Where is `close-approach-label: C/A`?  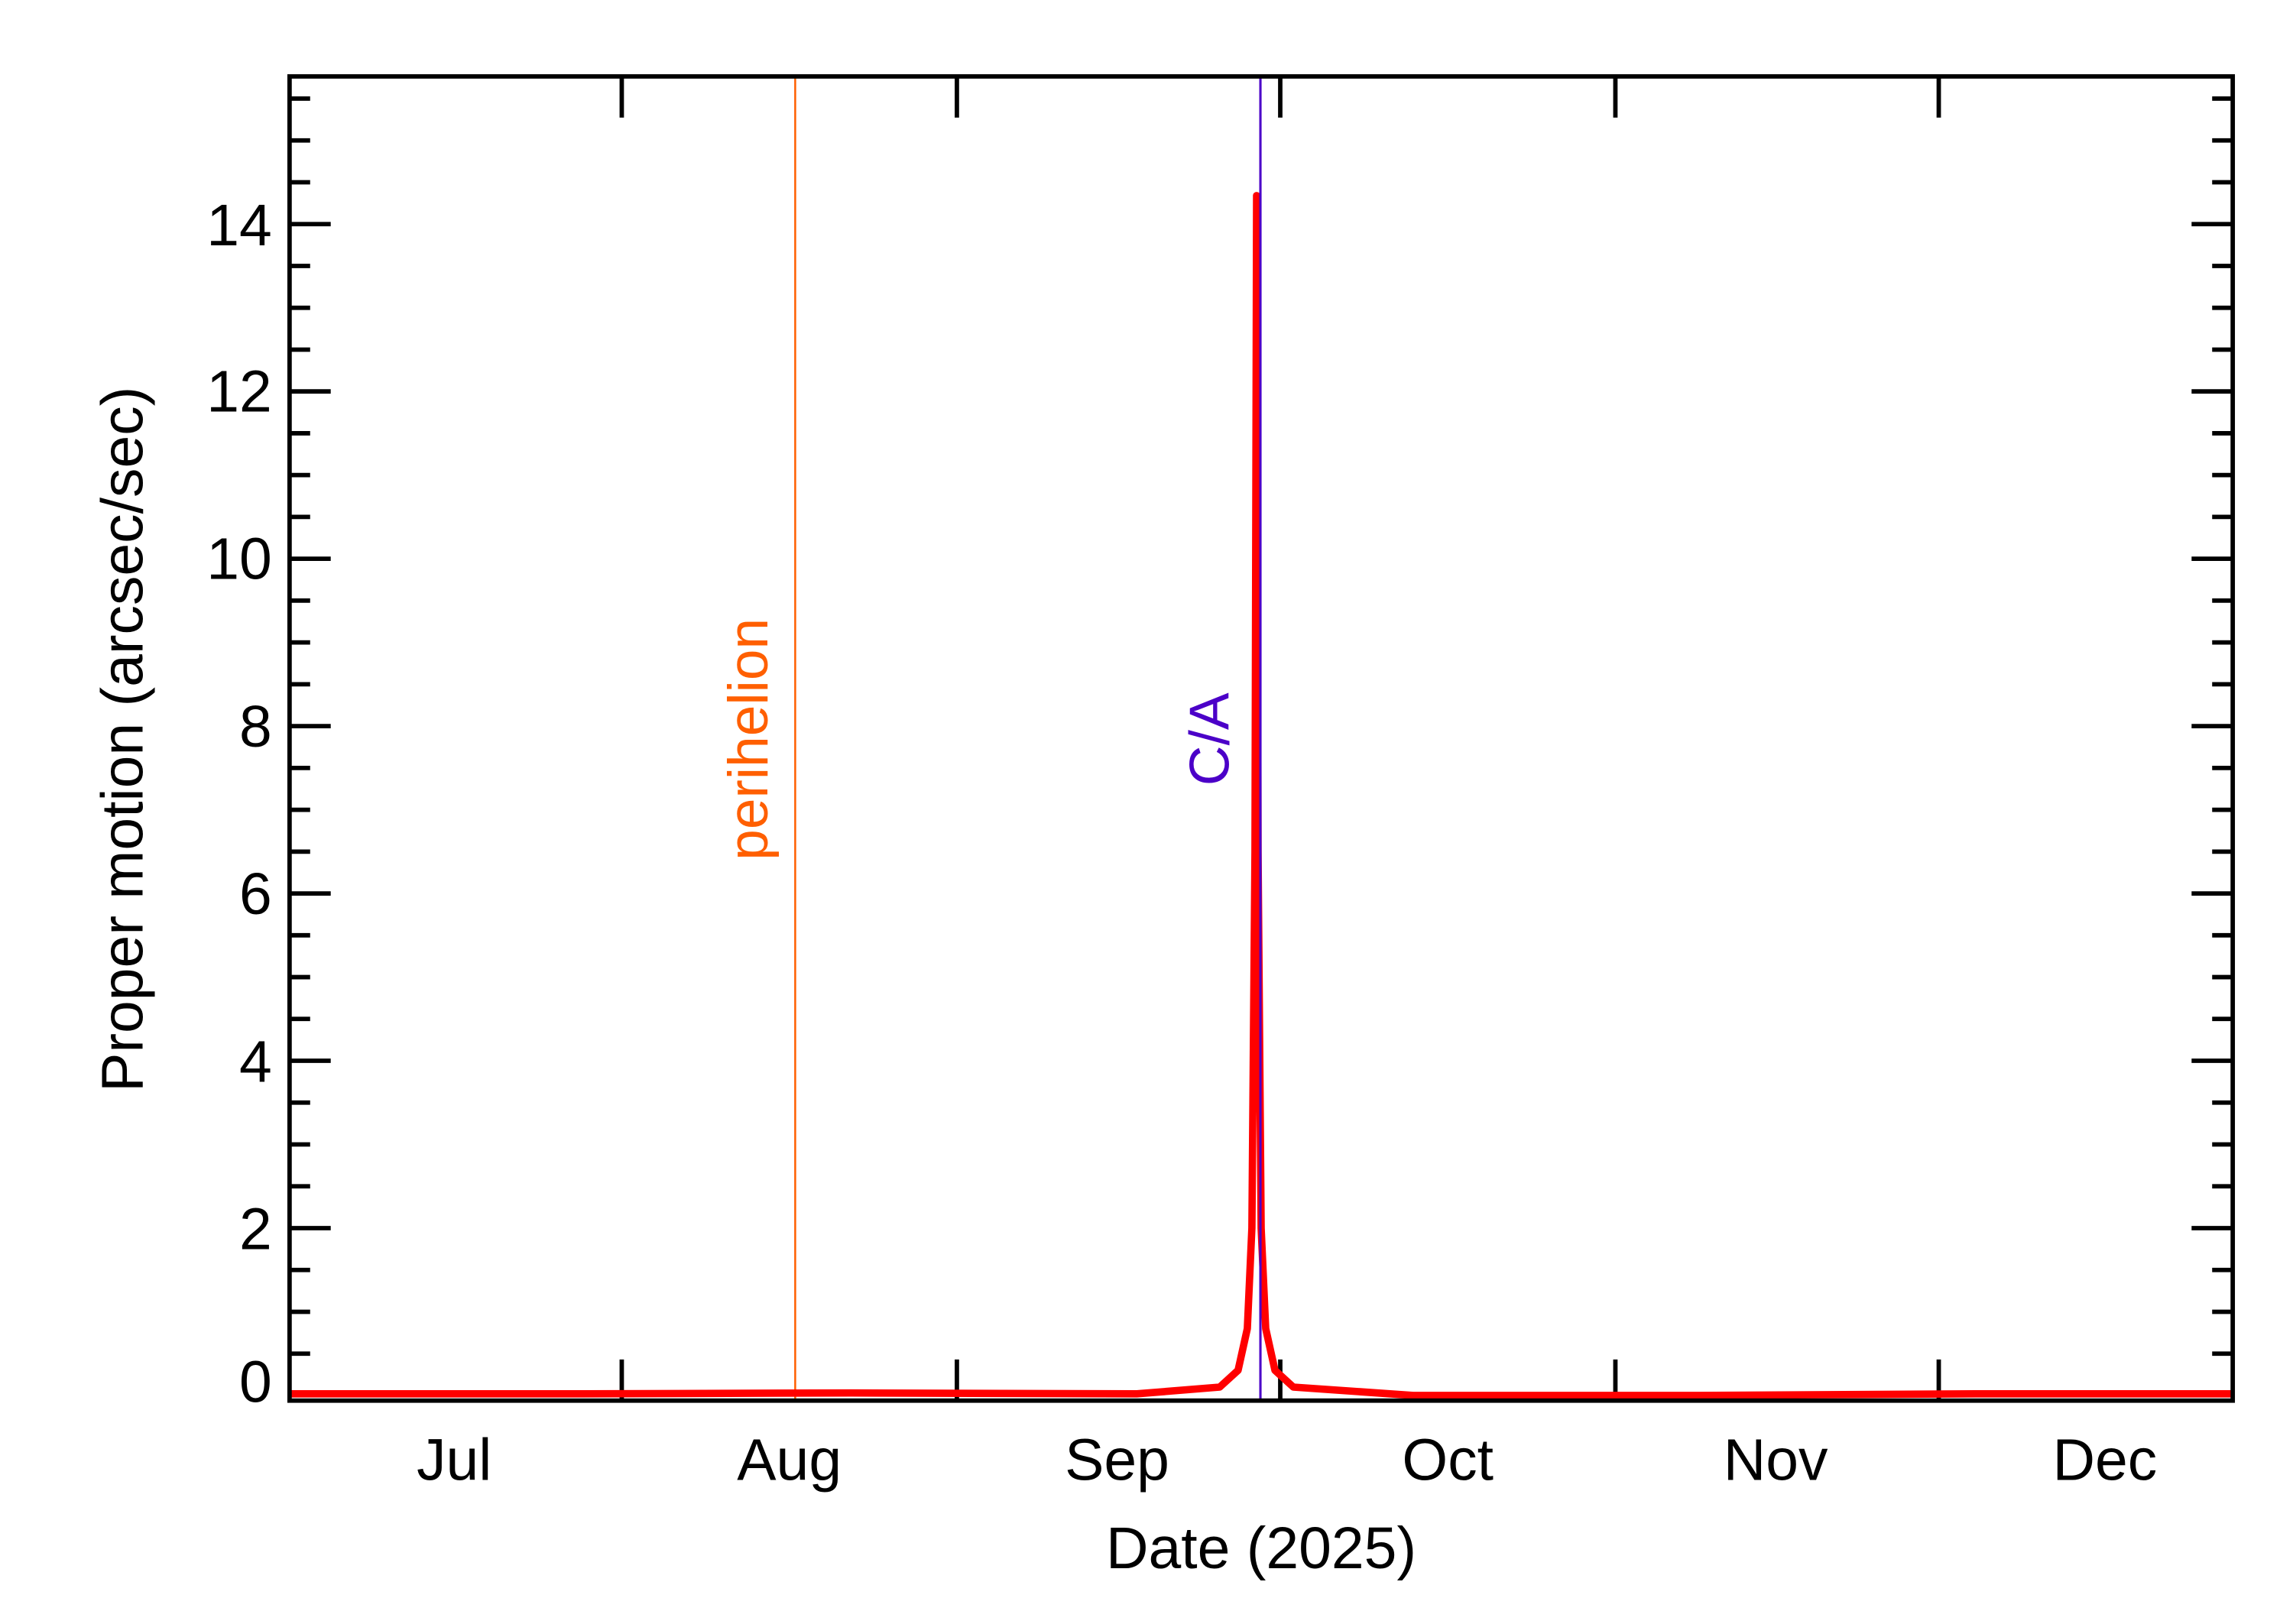
close-approach-label: C/A is located at coordinates (1210, 739).